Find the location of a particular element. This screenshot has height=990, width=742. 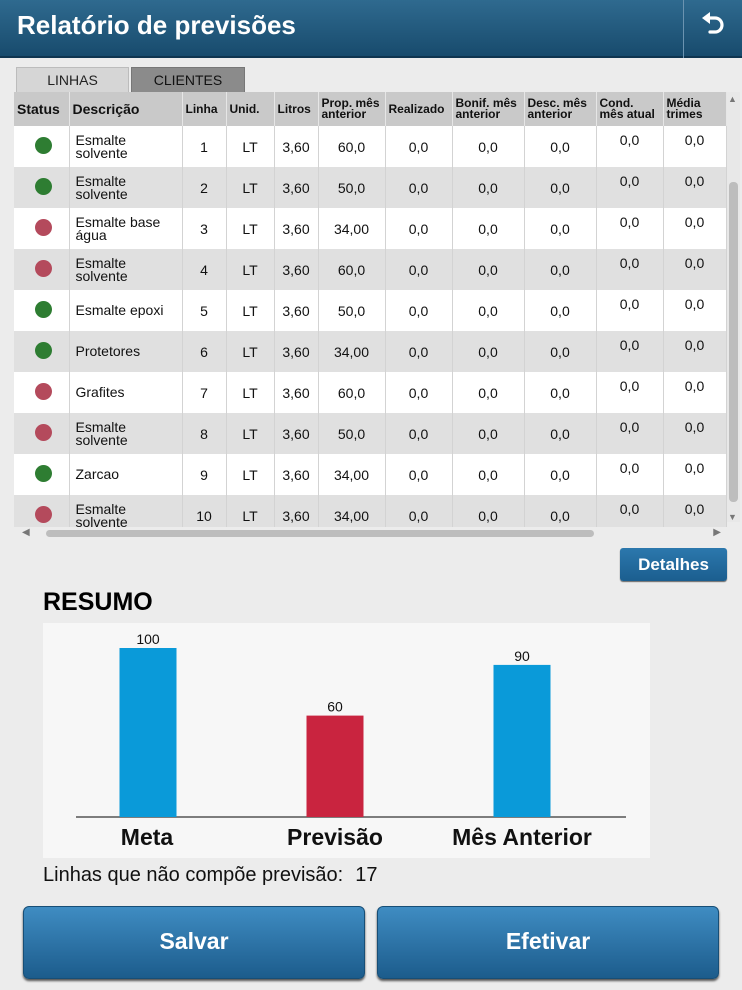

col-header-desc: Desc. mês anterior is located at coordinates (560, 109).